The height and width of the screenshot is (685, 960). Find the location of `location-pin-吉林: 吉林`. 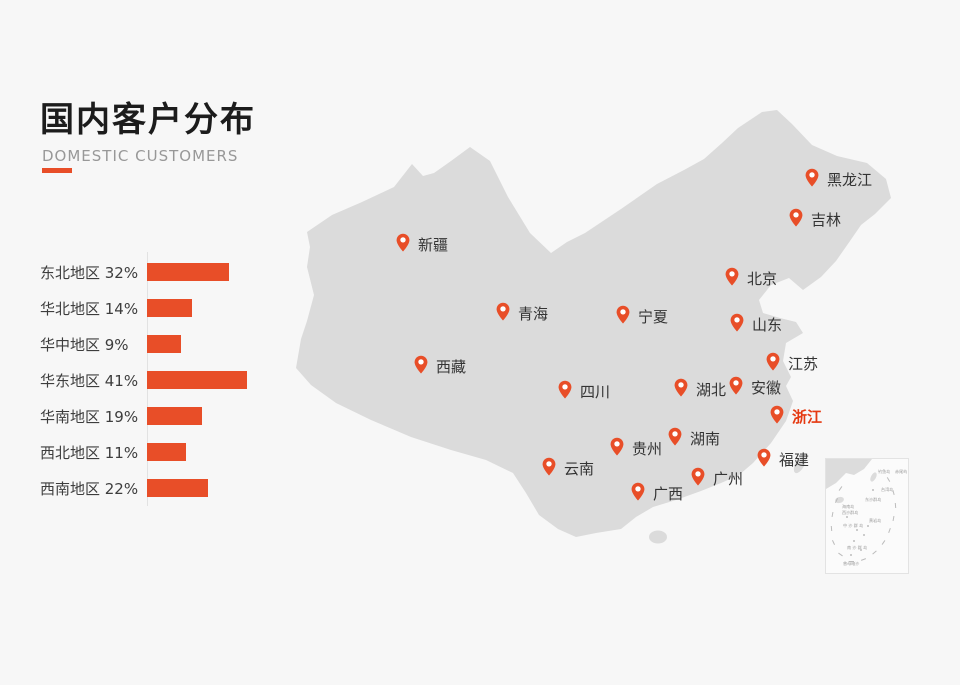

location-pin-吉林: 吉林 is located at coordinates (815, 218).